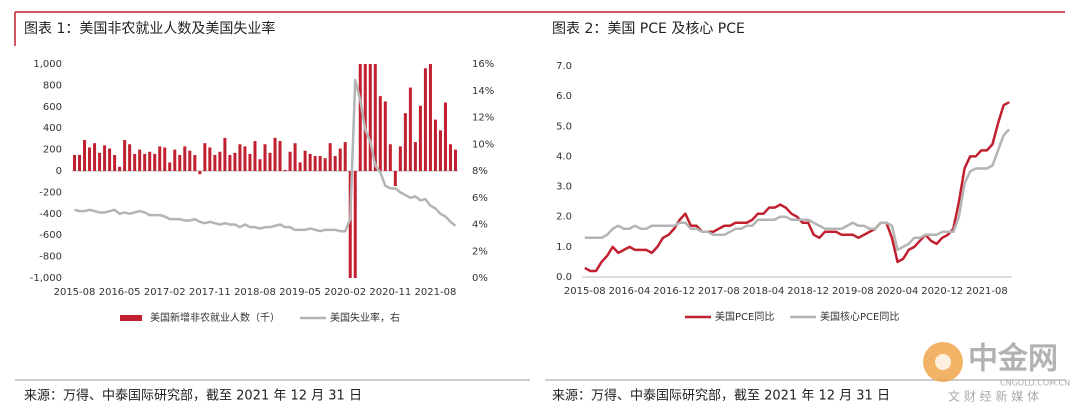 The height and width of the screenshot is (416, 1080). Describe the element at coordinates (744, 316) in the screenshot. I see `legend-label: 美国PCE同比` at that location.